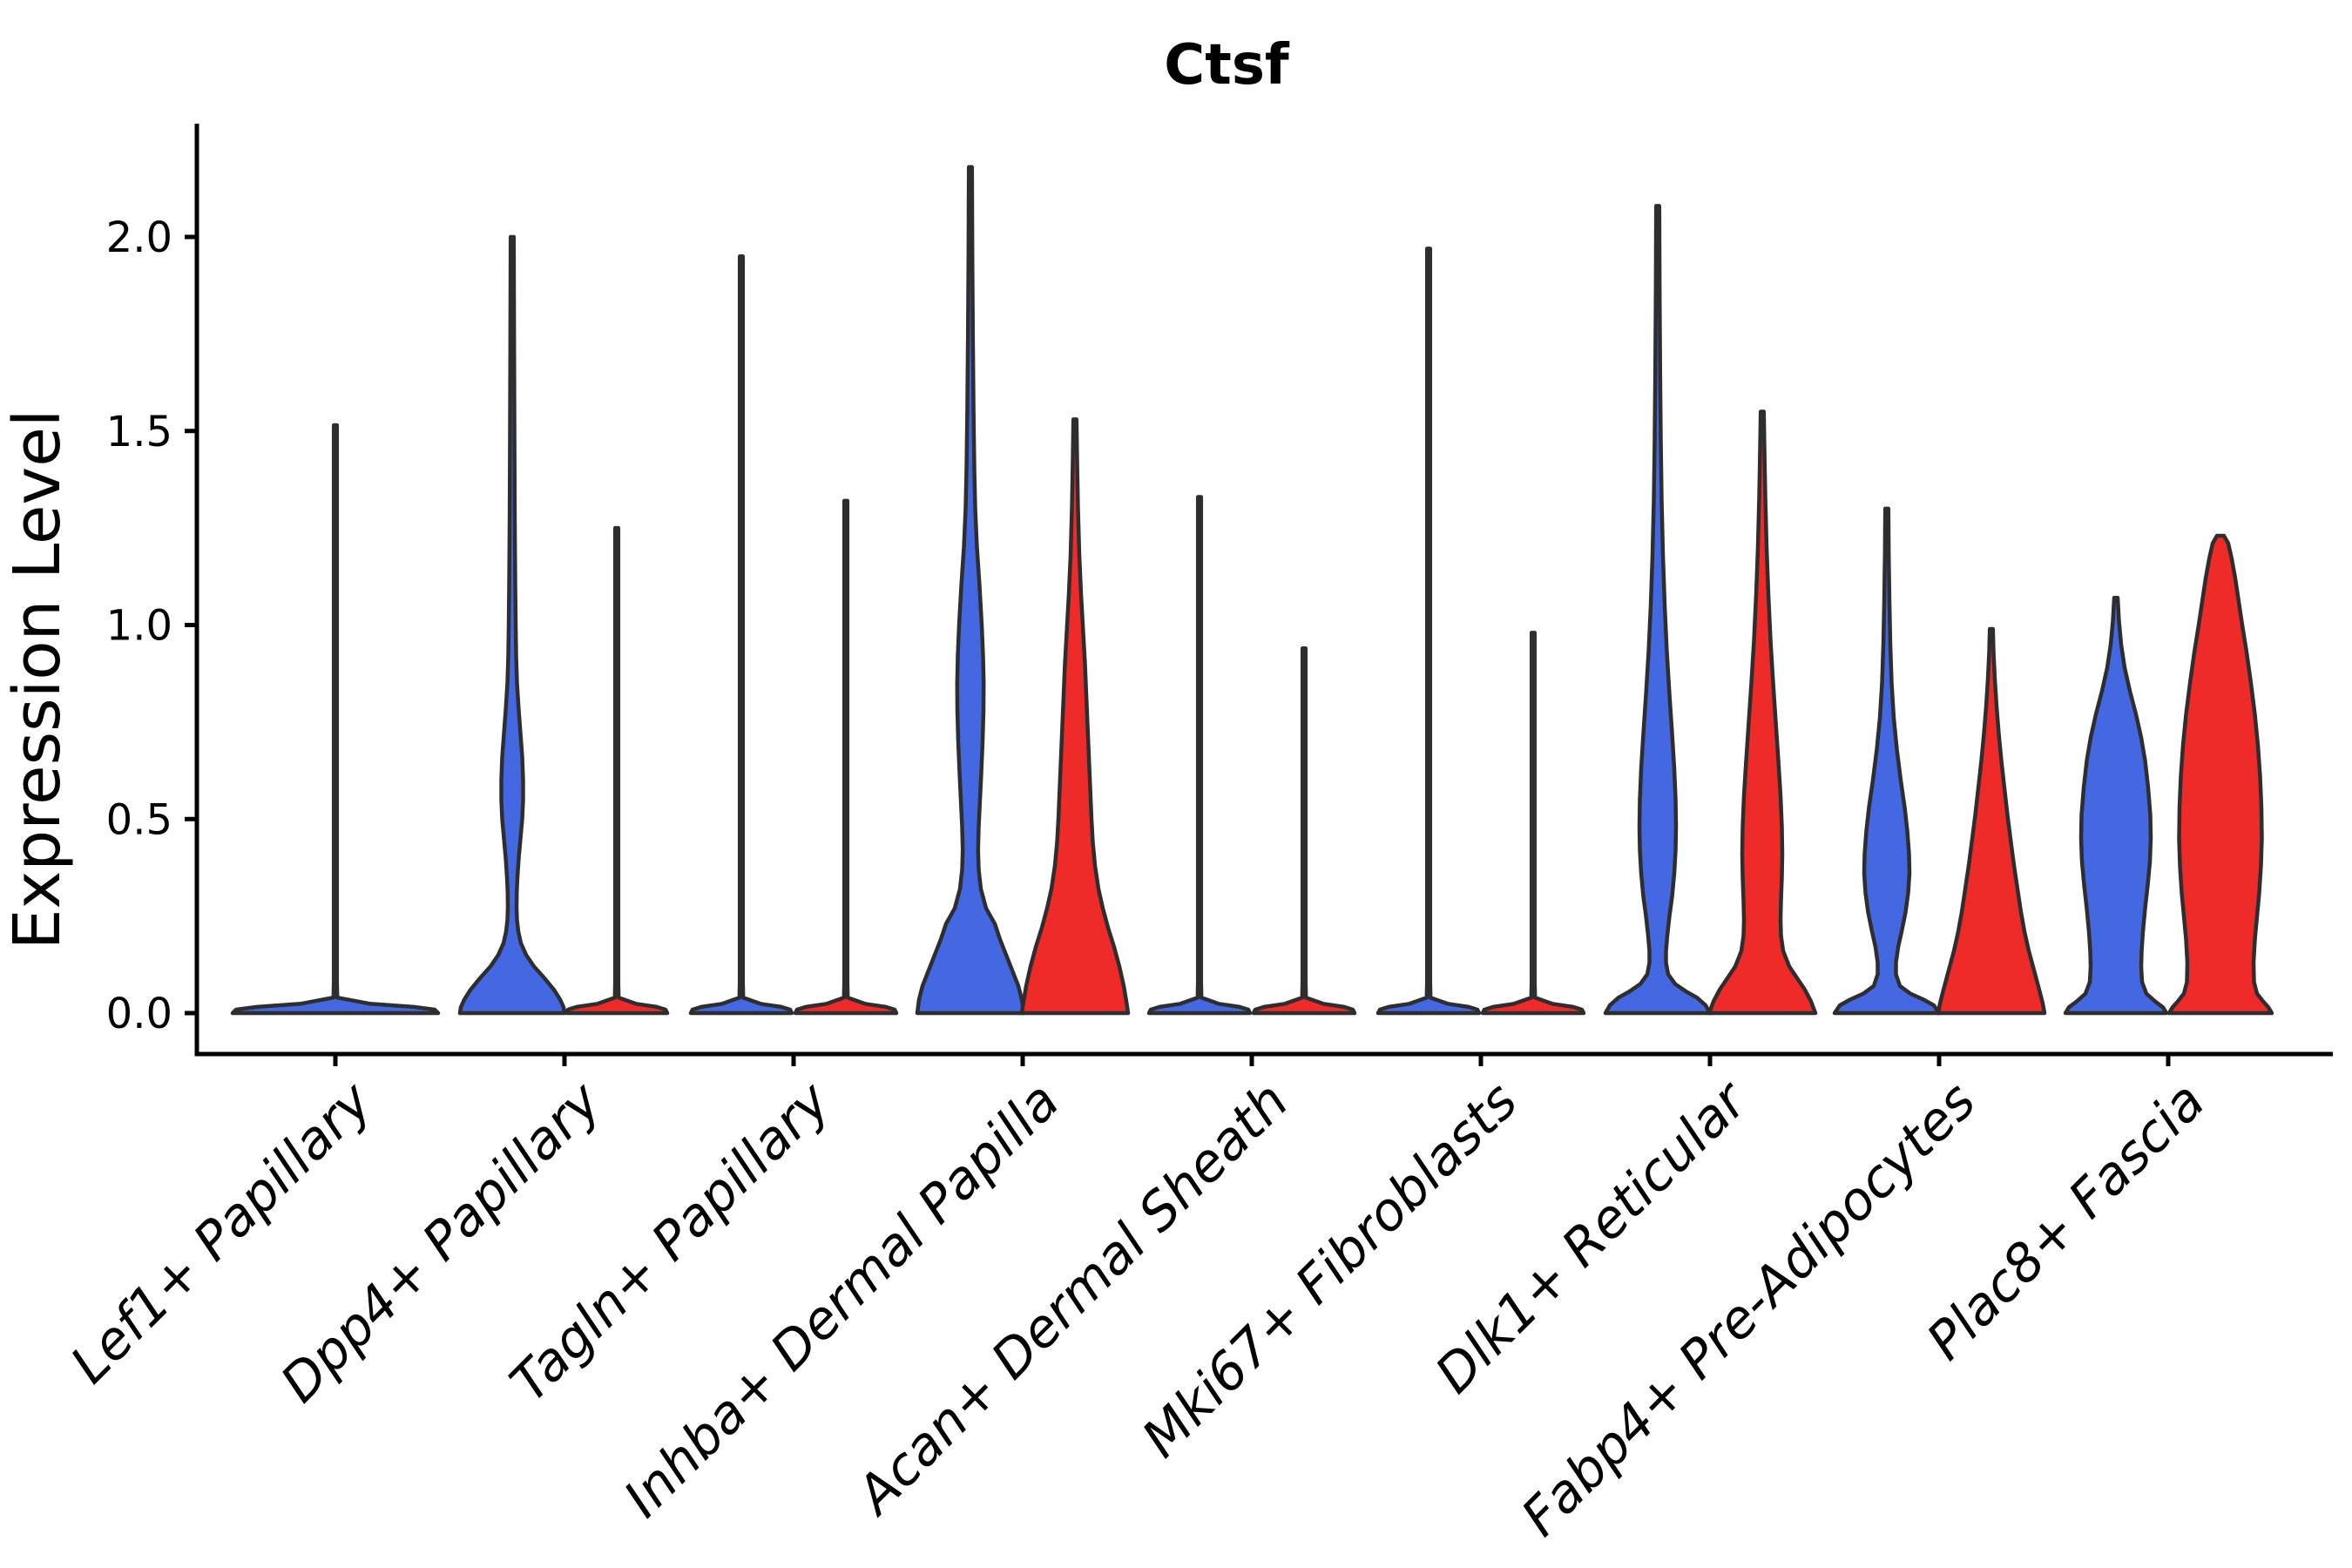  I want to click on violin-plac8-fascia-red, so click(2220, 775).